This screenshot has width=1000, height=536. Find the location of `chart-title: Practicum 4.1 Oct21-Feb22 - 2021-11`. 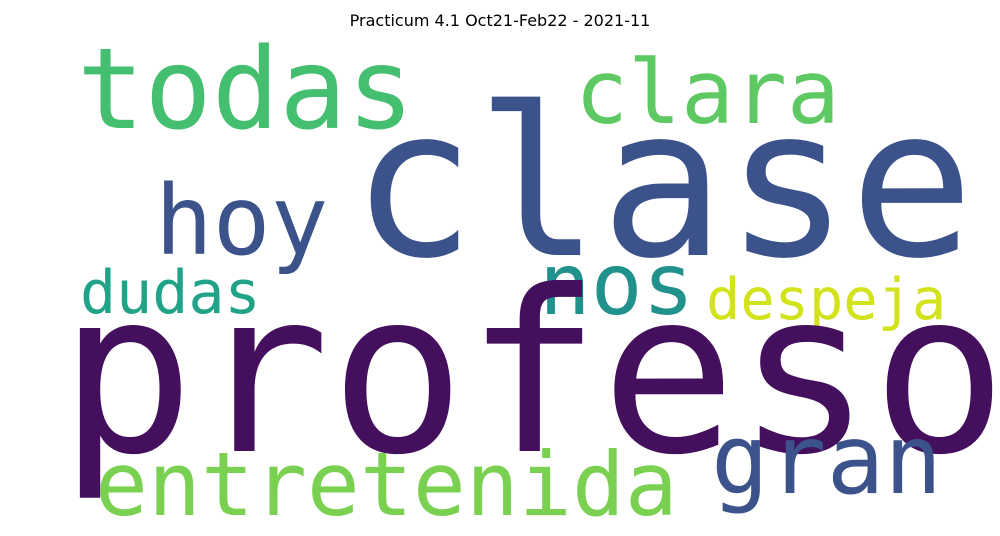

chart-title: Practicum 4.1 Oct21-Feb22 - 2021-11 is located at coordinates (500, 20).